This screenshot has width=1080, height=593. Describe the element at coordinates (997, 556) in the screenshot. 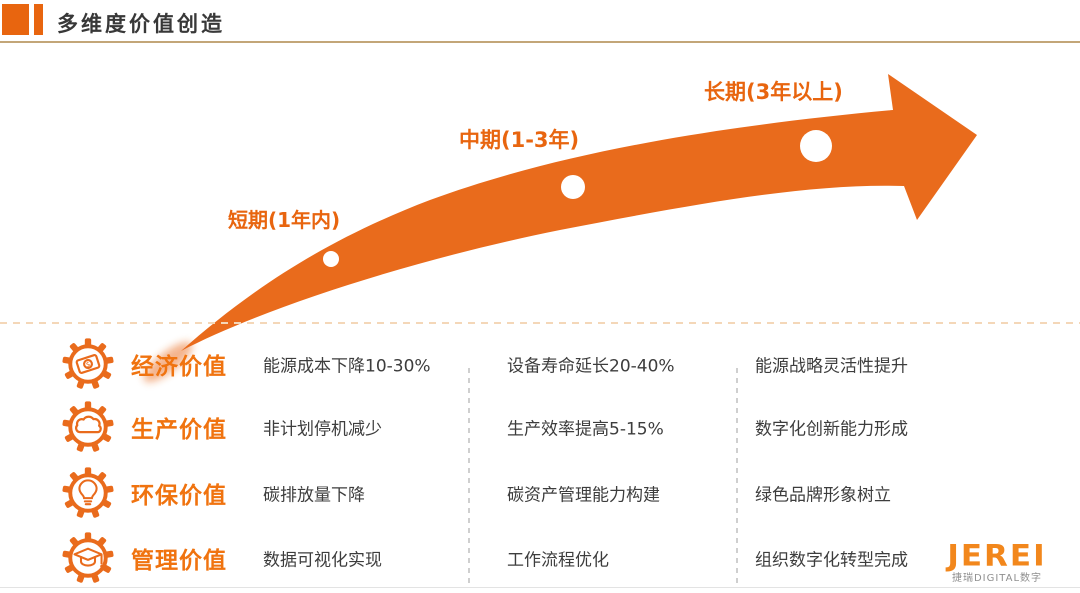

I see `logo-wordmark: JEREI` at that location.